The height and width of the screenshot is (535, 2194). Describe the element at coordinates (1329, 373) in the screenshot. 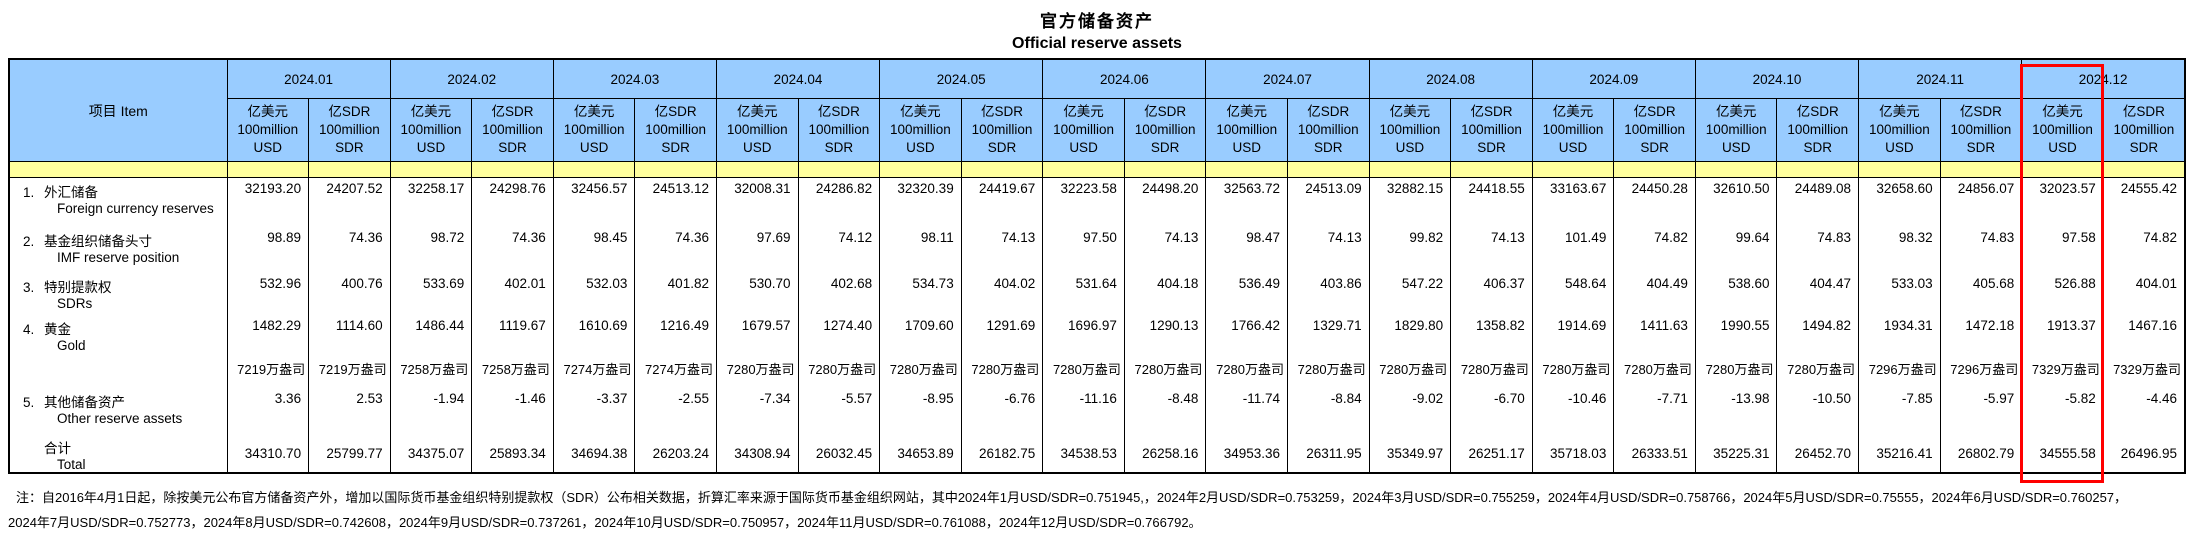

I see `cell-oz-2024.07-sdr: 7280万盎司` at that location.